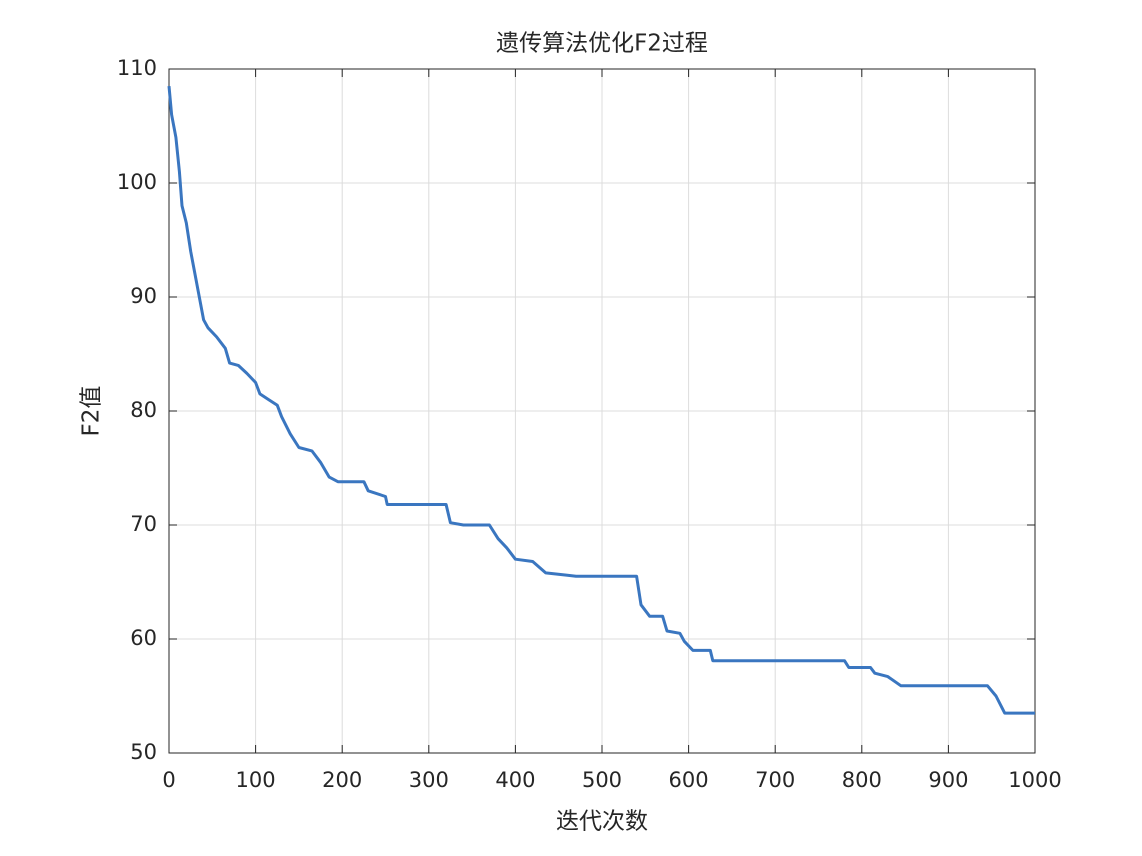  What do you see at coordinates (137, 182) in the screenshot?
I see `y-tick-label: 100` at bounding box center [137, 182].